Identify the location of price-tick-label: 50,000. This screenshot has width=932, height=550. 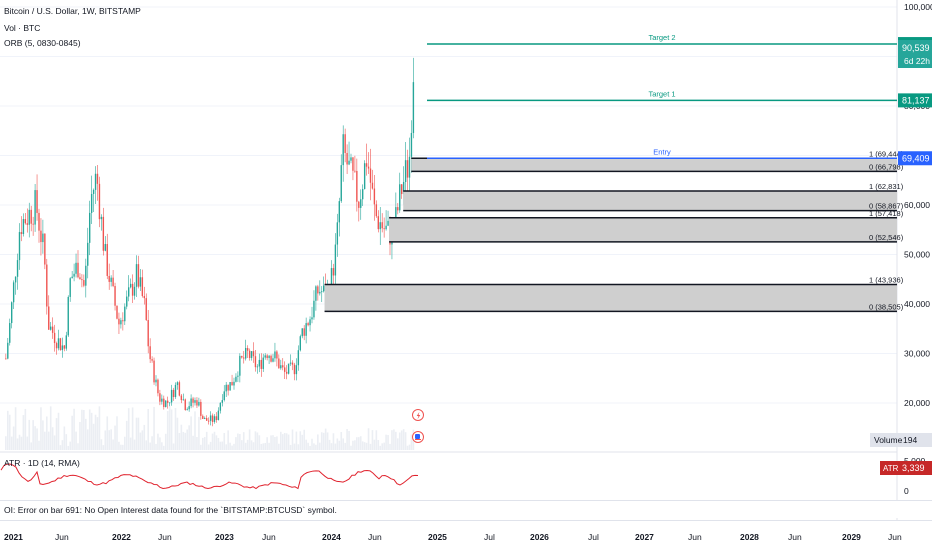
(917, 255).